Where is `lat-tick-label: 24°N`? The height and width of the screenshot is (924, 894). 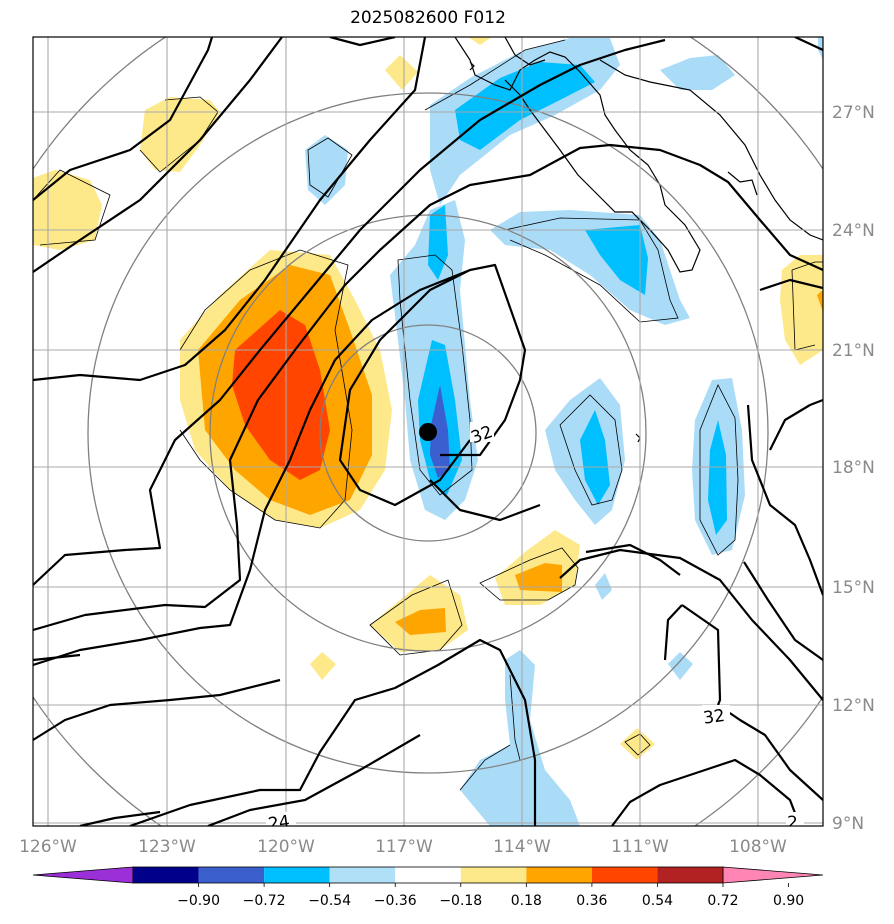
lat-tick-label: 24°N is located at coordinates (853, 231).